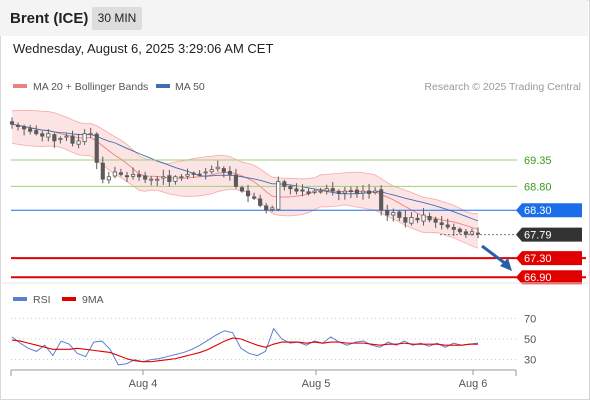 The width and height of the screenshot is (590, 400). I want to click on forecast-arrow-icon, so click(496, 257).